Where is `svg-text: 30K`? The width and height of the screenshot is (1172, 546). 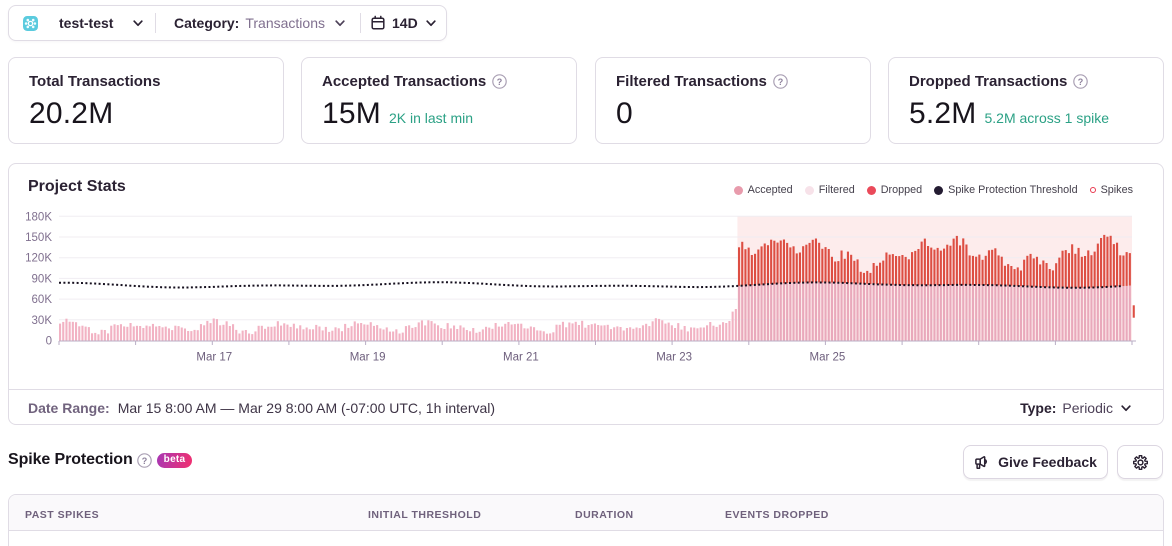
svg-text: 30K is located at coordinates (42, 321).